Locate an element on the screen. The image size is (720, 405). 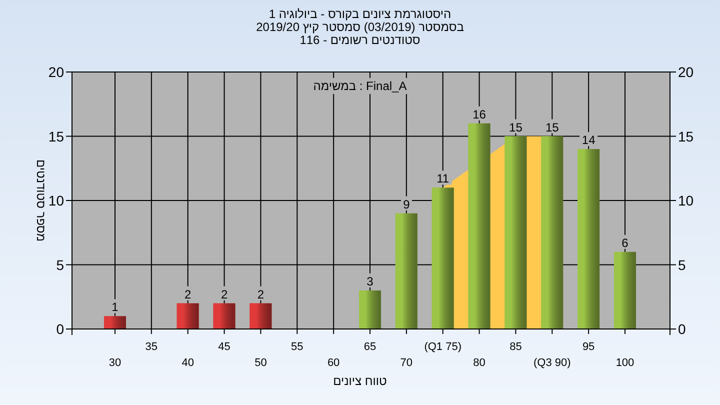
y-tick-label: 20 is located at coordinates (56, 72).